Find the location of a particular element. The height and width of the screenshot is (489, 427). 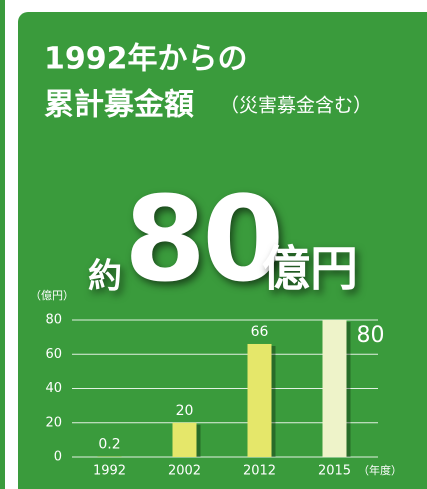

headline-prefix: 約 is located at coordinates (105, 277).